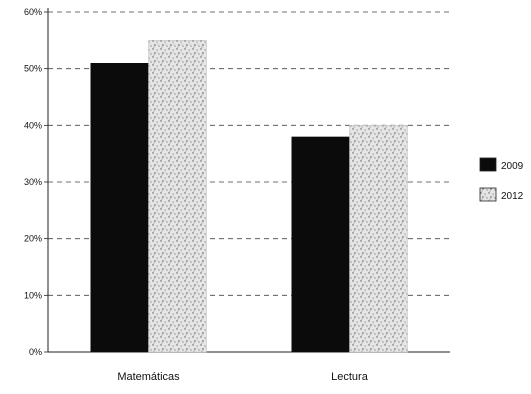  Describe the element at coordinates (320, 244) in the screenshot. I see `bar-2009-lectura` at that location.